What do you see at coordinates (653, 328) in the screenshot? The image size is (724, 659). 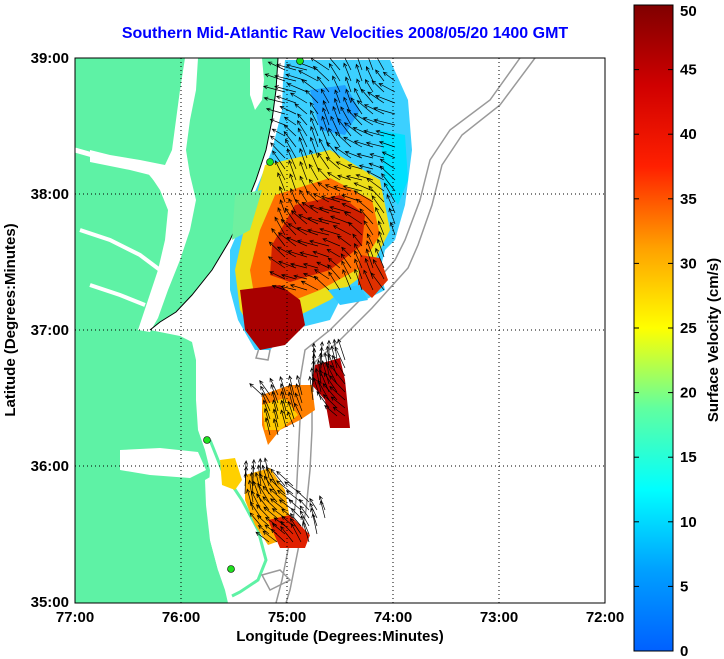 I see `colorbar-gradient` at bounding box center [653, 328].